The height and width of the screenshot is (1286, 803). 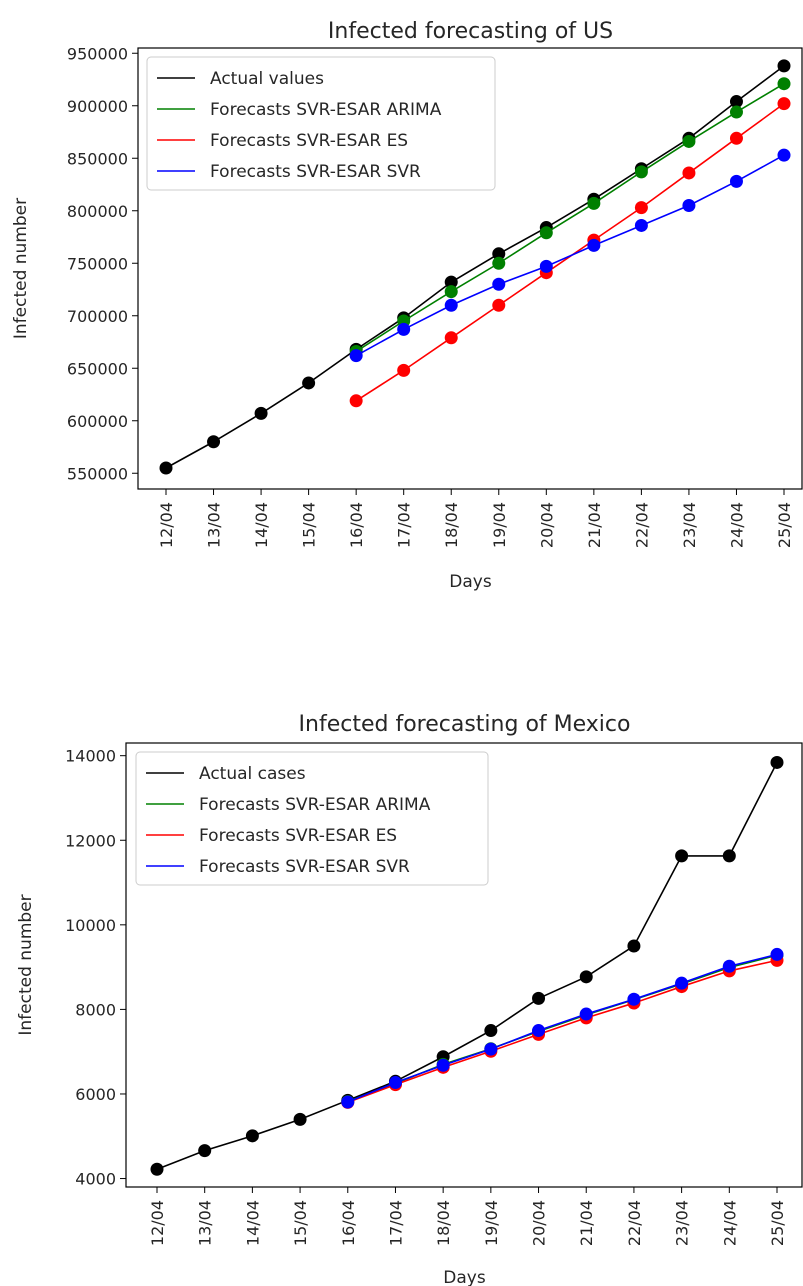 What do you see at coordinates (95, 1009) in the screenshot?
I see `y-tick-label: 8000` at bounding box center [95, 1009].